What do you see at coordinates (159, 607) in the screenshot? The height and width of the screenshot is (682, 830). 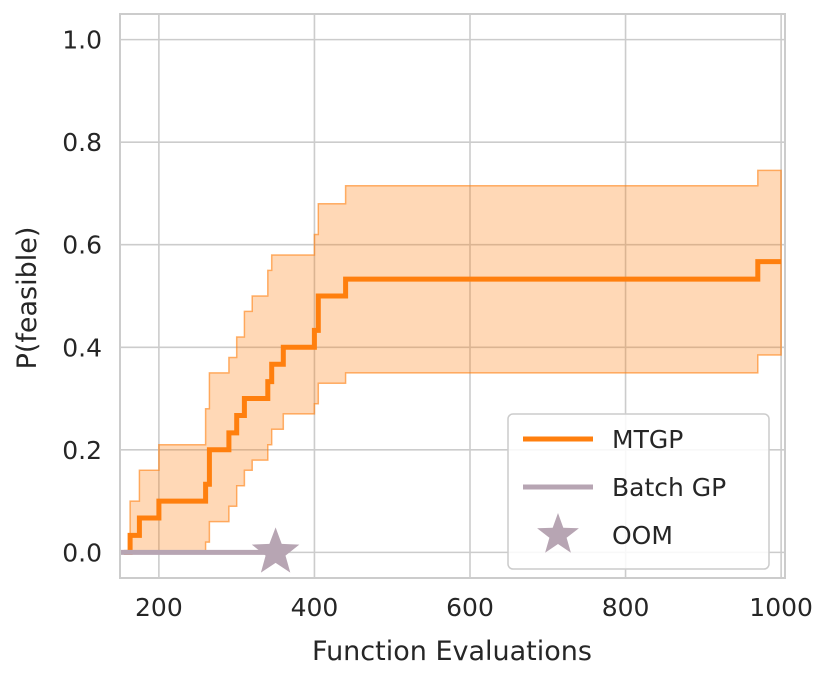 I see `x-tick-label: 200` at bounding box center [159, 607].